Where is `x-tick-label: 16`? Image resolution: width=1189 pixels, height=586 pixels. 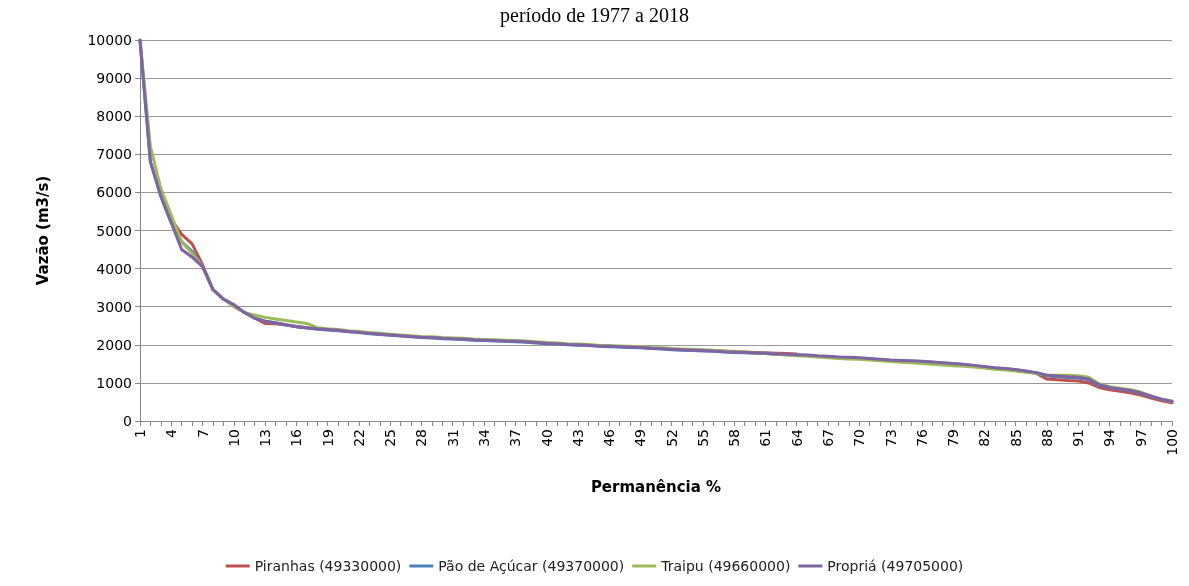 x-tick-label: 16 is located at coordinates (296, 437).